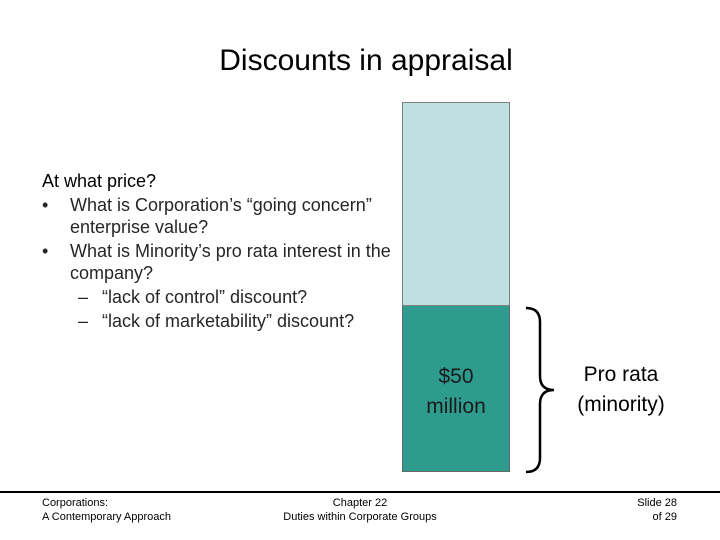 Image resolution: width=720 pixels, height=540 pixels. What do you see at coordinates (664, 517) in the screenshot?
I see `footer-slide-total: of 29` at bounding box center [664, 517].